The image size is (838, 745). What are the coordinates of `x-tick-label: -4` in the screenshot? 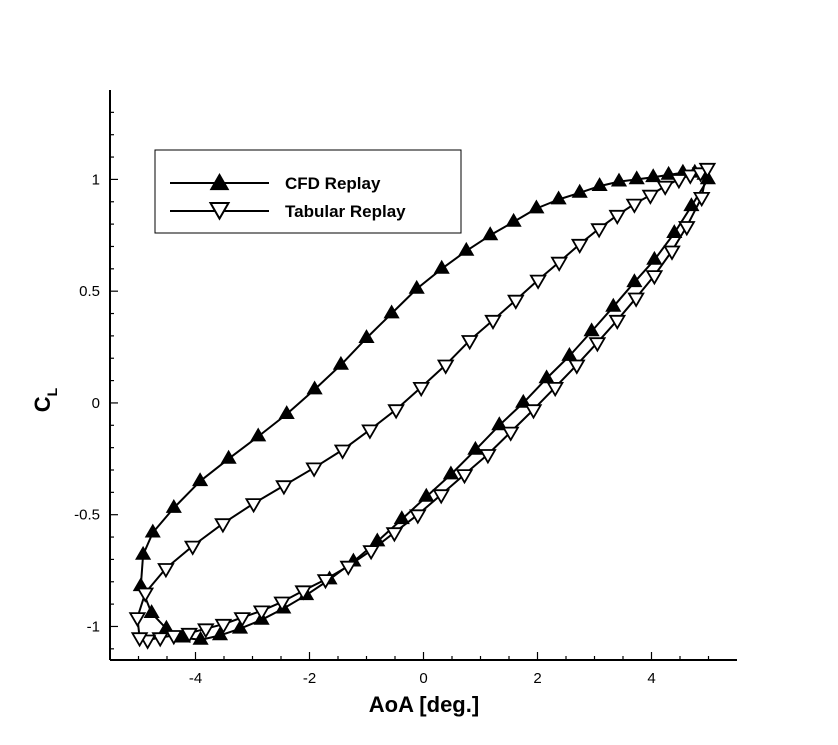 It's located at (195, 678).